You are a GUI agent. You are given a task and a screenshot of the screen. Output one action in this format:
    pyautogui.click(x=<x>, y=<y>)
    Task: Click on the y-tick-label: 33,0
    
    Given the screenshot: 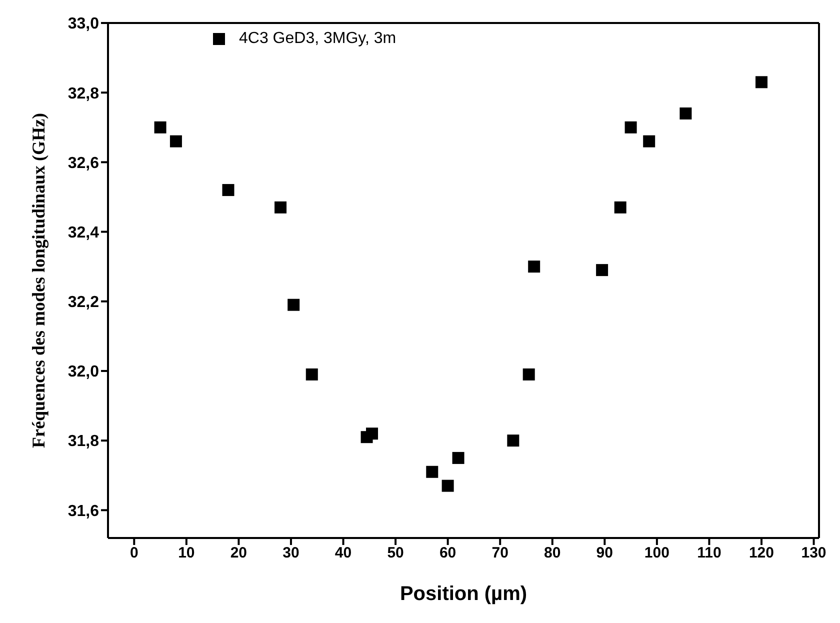 What is the action you would take?
    pyautogui.click(x=84, y=24)
    